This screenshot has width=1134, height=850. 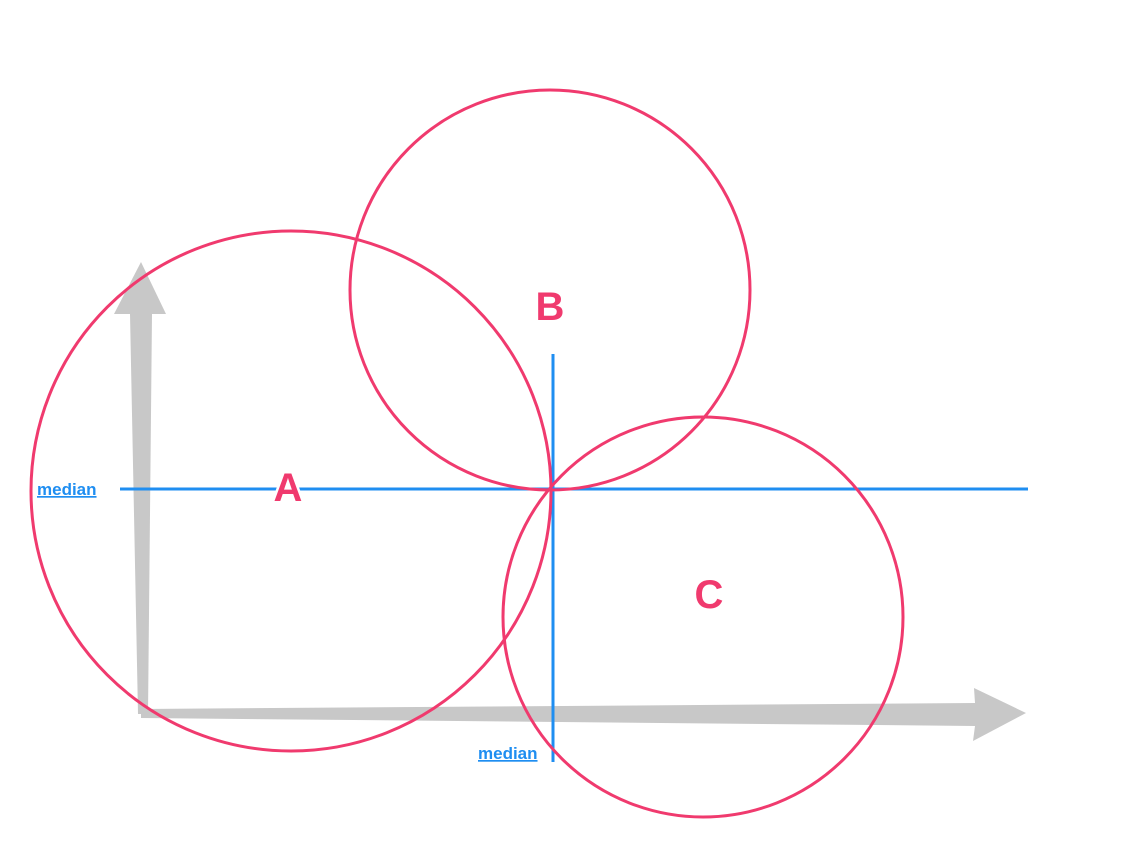 What do you see at coordinates (508, 753) in the screenshot?
I see `vertical-median-label: median` at bounding box center [508, 753].